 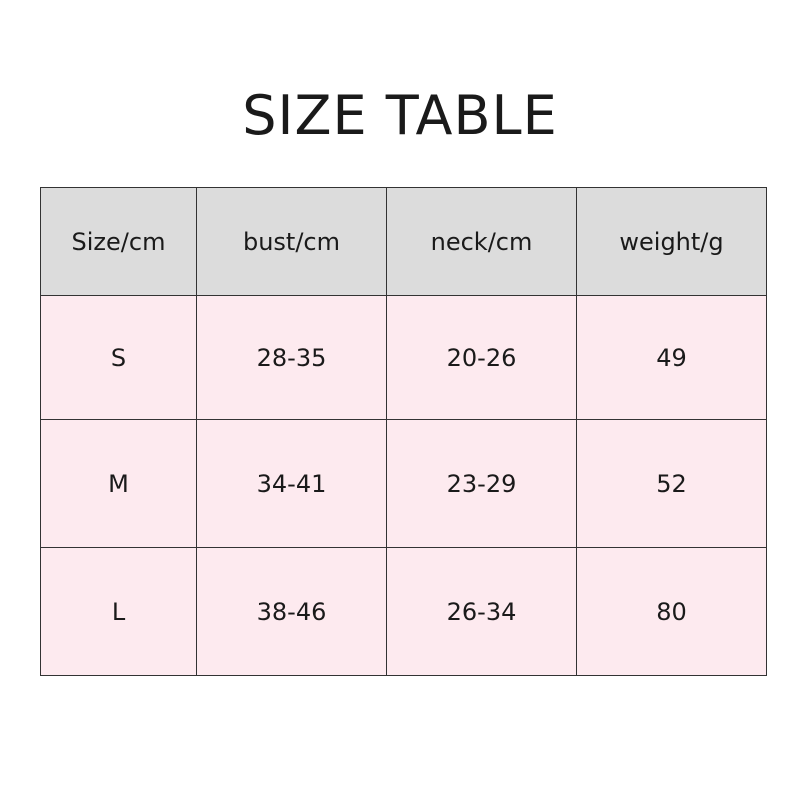 I want to click on table-row: L 38-46 26-34 80, so click(x=403, y=611).